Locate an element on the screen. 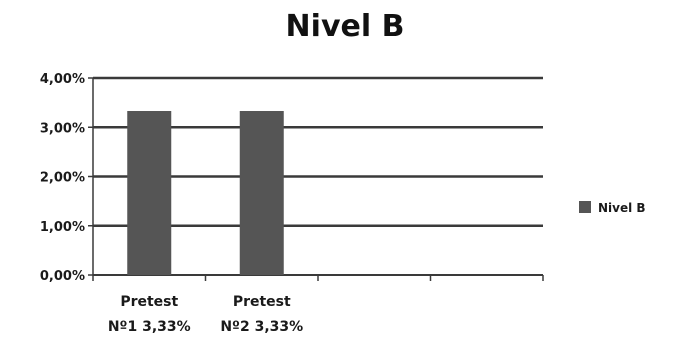  x-category-value-label: Nº2 3,33% is located at coordinates (261, 327).